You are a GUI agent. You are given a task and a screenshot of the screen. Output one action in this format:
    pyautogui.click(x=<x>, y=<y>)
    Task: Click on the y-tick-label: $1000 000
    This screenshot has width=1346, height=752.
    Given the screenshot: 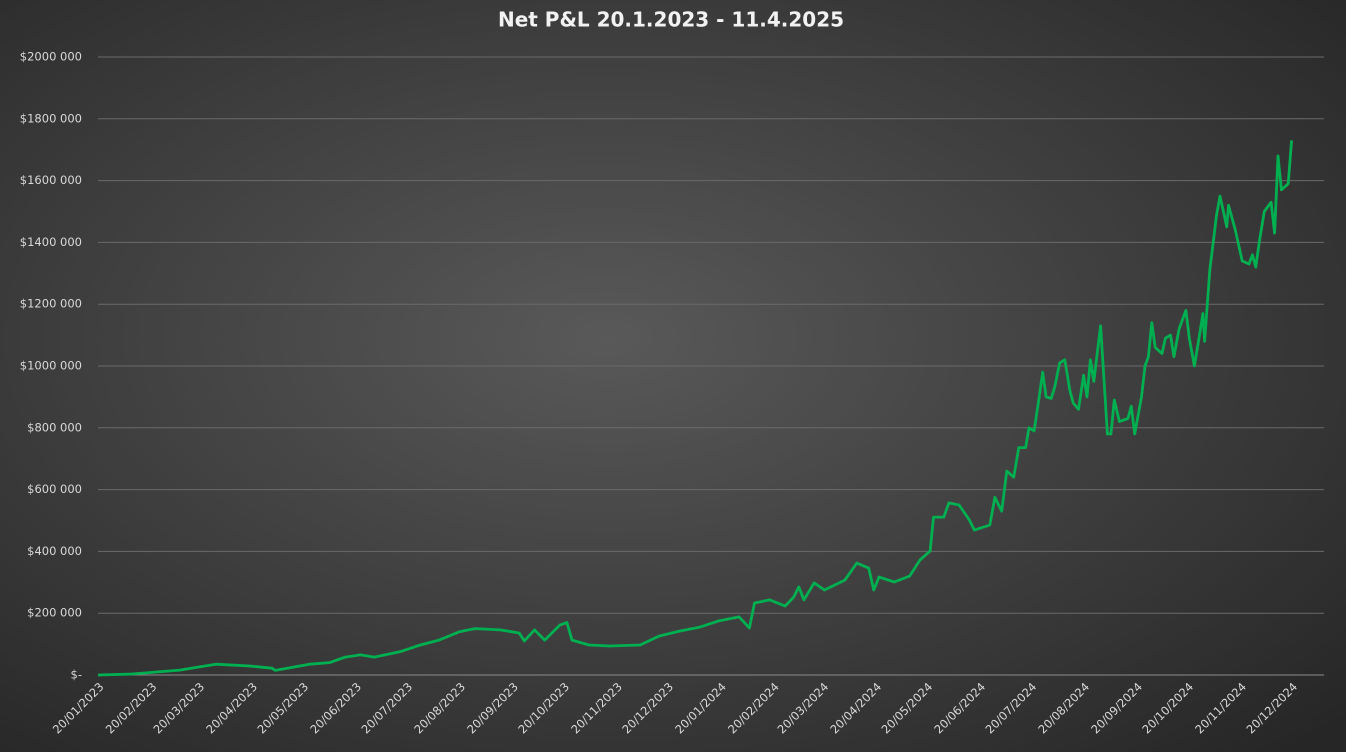 What is the action you would take?
    pyautogui.click(x=51, y=366)
    